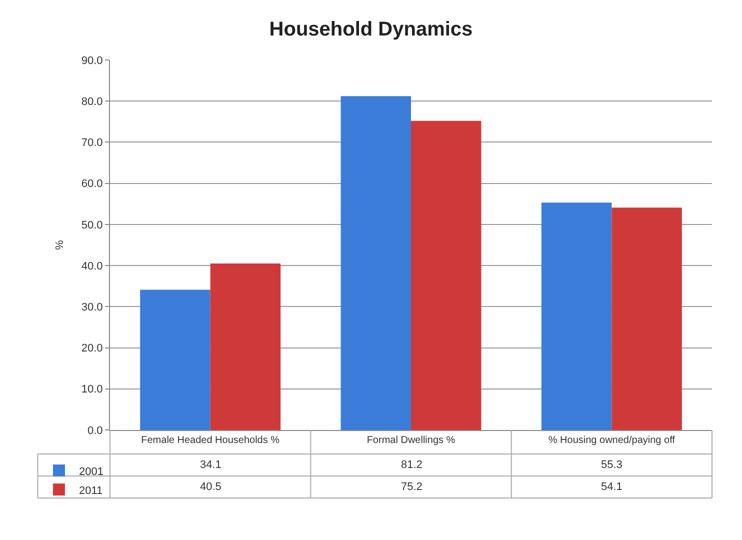 This screenshot has width=742, height=540. What do you see at coordinates (210, 440) in the screenshot?
I see `x-tick-label: Female Headed Households %` at bounding box center [210, 440].